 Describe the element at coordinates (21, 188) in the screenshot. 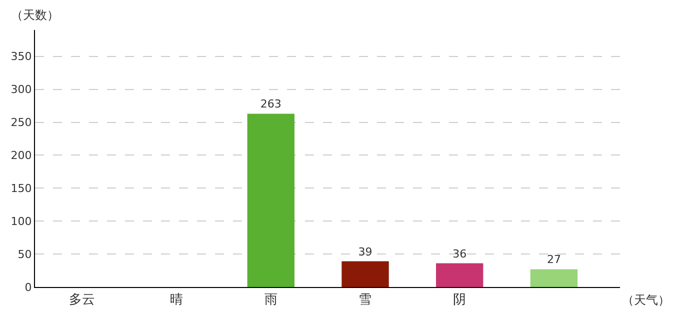

I see `y-tick-label: 150` at that location.